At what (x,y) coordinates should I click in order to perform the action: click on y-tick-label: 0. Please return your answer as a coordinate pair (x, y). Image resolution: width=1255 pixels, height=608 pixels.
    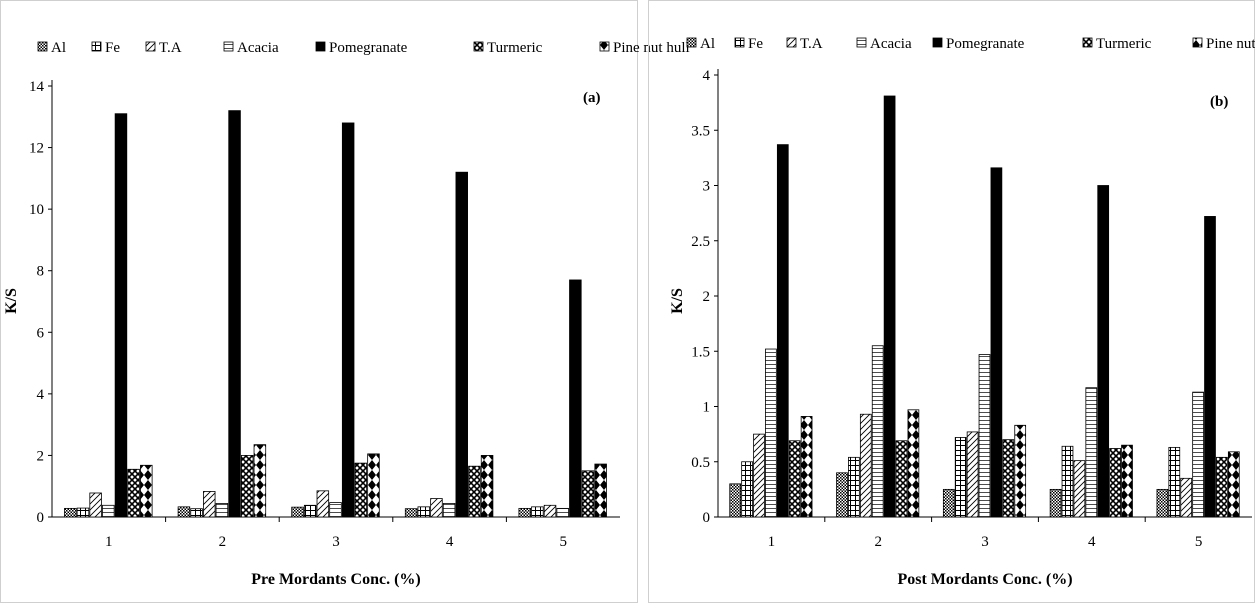
    Looking at the image, I should click on (41, 518).